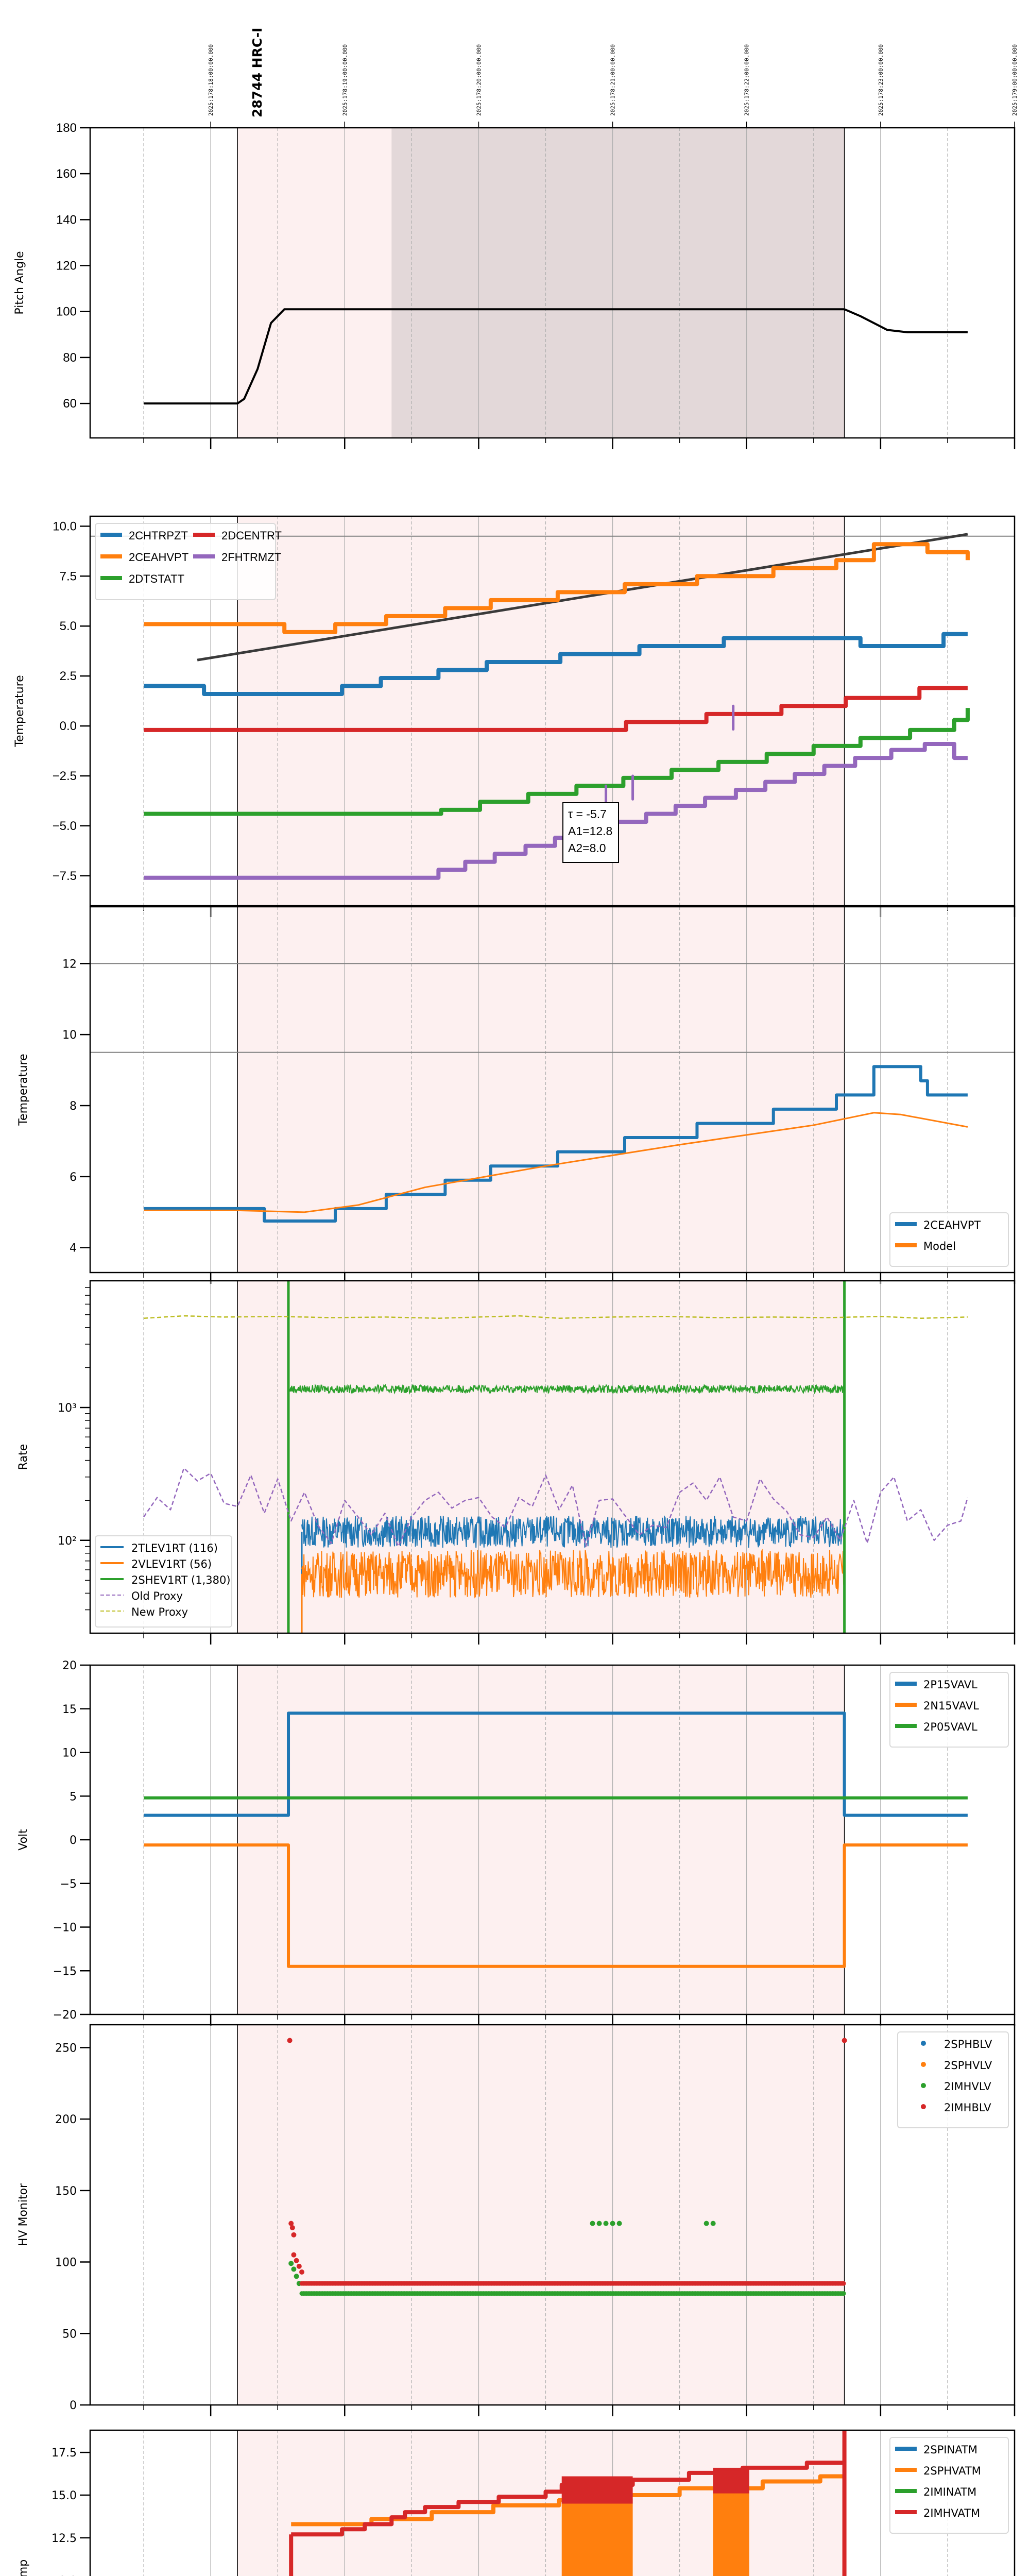 The image size is (1030, 2576). Describe the element at coordinates (68, 576) in the screenshot. I see `y-tick-label: 7.5` at that location.